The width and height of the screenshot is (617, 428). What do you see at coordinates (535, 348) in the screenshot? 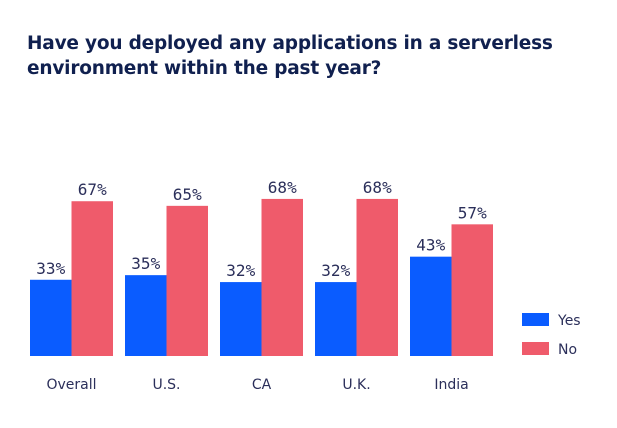
I see `legend-swatch-no` at bounding box center [535, 348].